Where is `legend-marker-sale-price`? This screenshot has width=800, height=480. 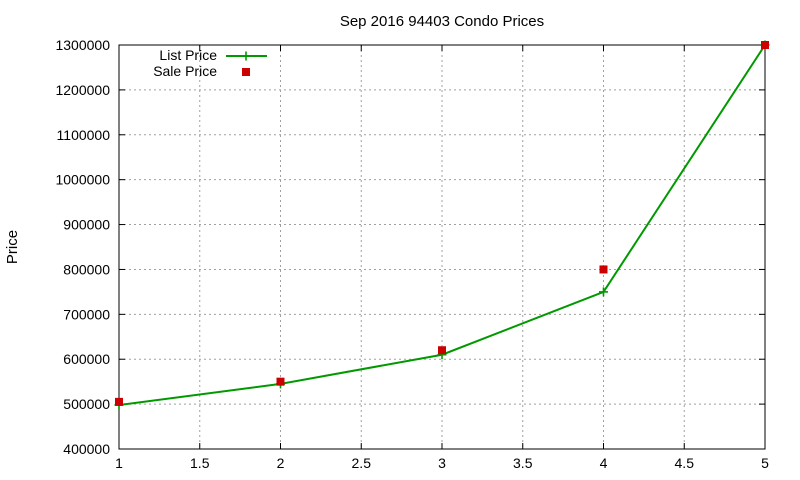 legend-marker-sale-price is located at coordinates (246, 72).